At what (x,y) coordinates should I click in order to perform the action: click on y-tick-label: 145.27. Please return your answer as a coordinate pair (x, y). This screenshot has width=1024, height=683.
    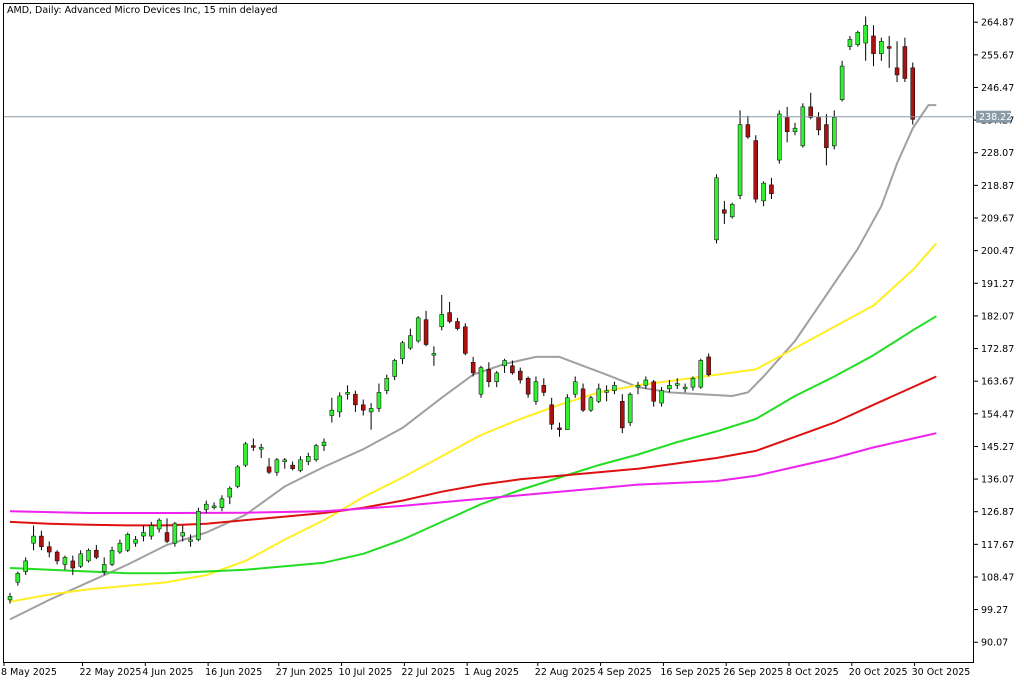
    Looking at the image, I should click on (997, 447).